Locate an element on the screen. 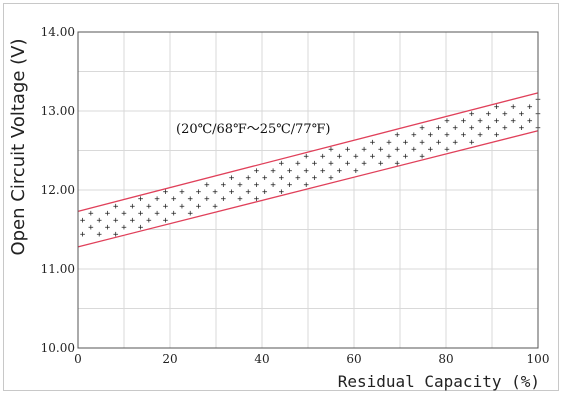  y-tick-label: 13.00 is located at coordinates (58, 111).